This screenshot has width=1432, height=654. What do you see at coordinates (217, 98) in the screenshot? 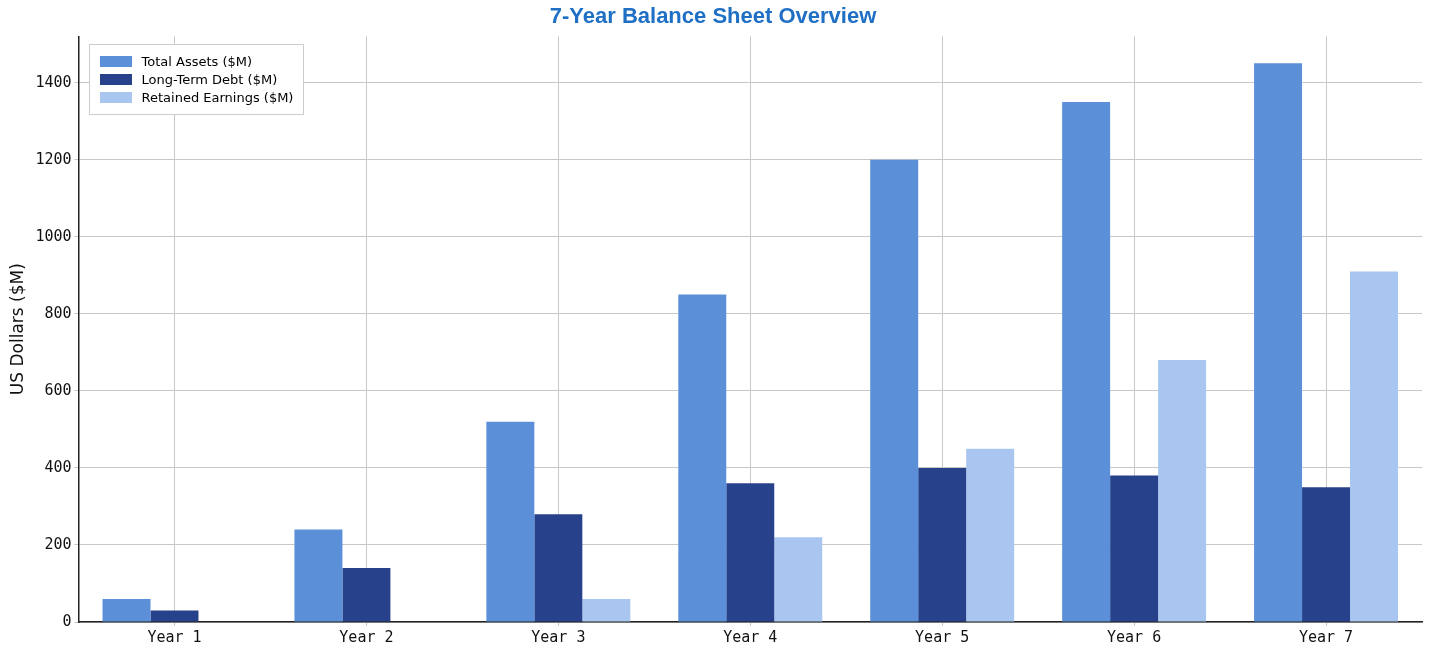
I see `legend-label: Retained Earnings ($M)` at bounding box center [217, 98].